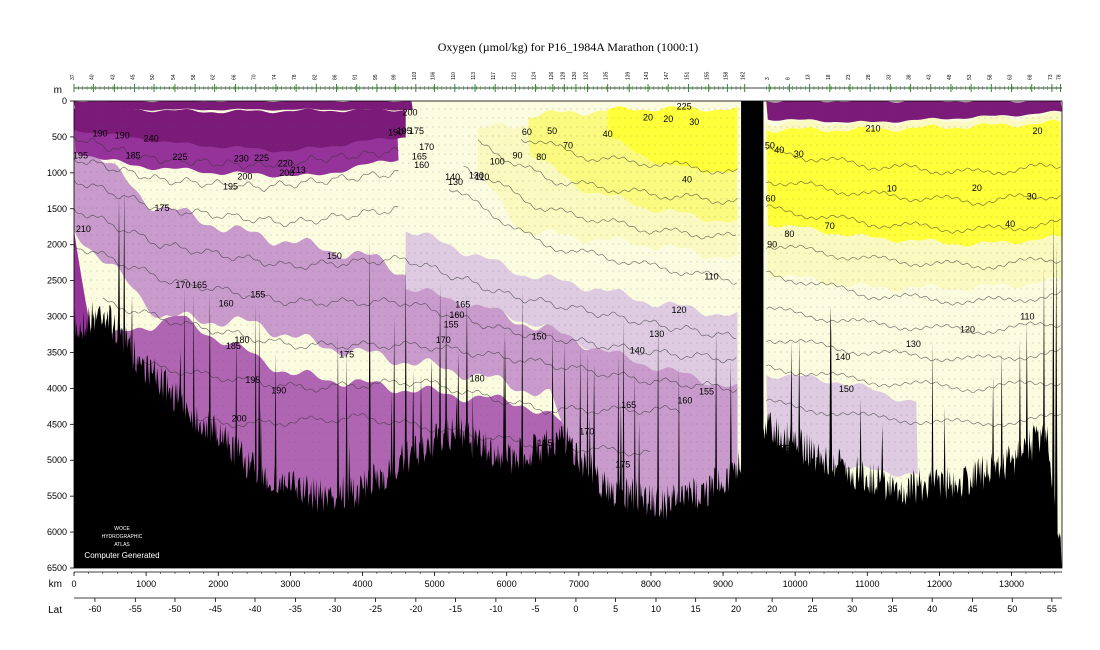 Image resolution: width=1100 pixels, height=650 pixels. Describe the element at coordinates (153, 77) in the screenshot. I see `station-label: 50` at that location.